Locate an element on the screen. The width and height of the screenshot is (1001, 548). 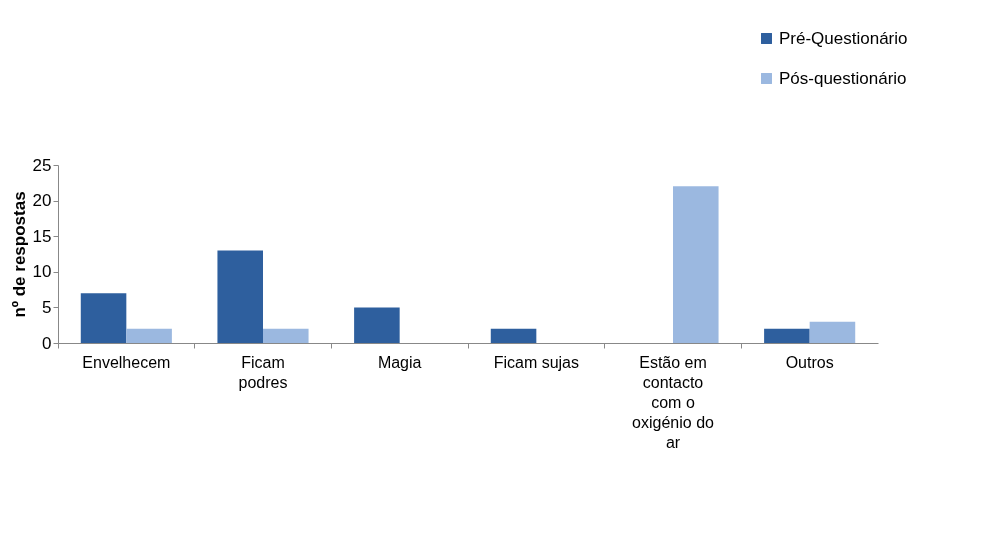
y-tick-label: 10 is located at coordinates (42, 272).